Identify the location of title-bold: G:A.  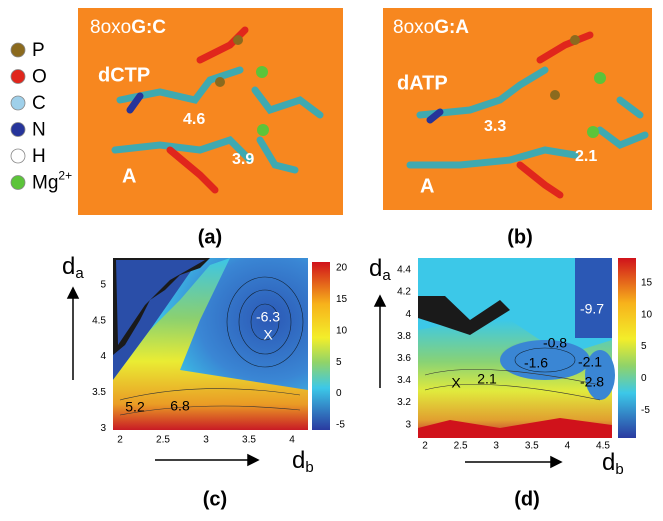
(451, 27).